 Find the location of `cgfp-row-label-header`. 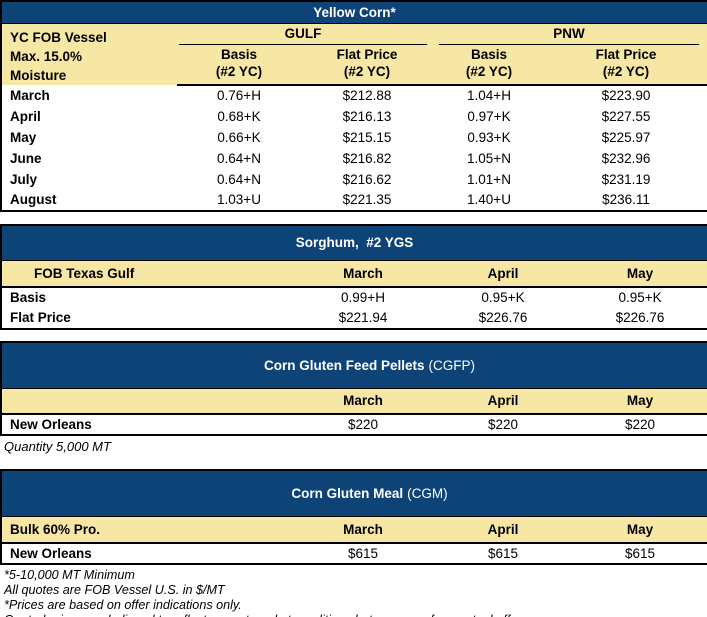

cgfp-row-label-header is located at coordinates (147, 401).